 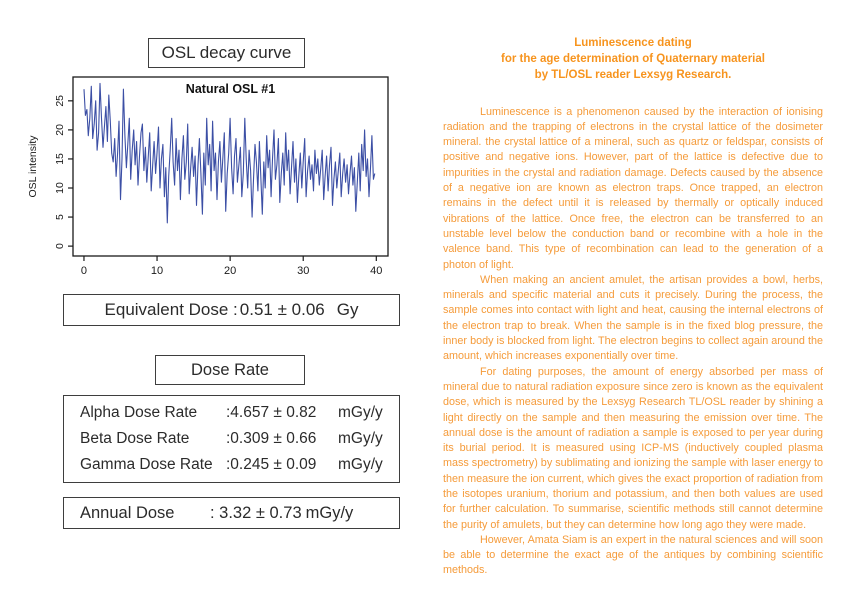 I want to click on equivalent-dose-box: Equivalent Dose : 0.51 ± 0.06 Gy, so click(x=231, y=310).